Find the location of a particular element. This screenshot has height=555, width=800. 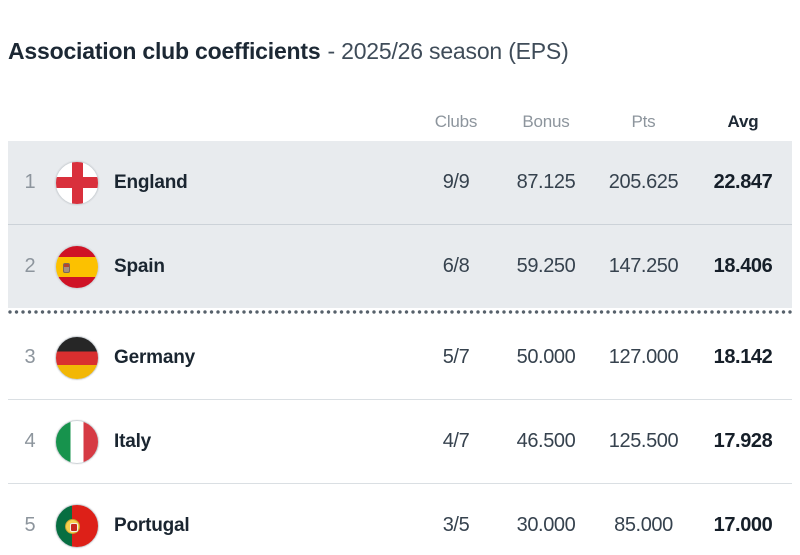

pts-value: 125.500 is located at coordinates (643, 441).